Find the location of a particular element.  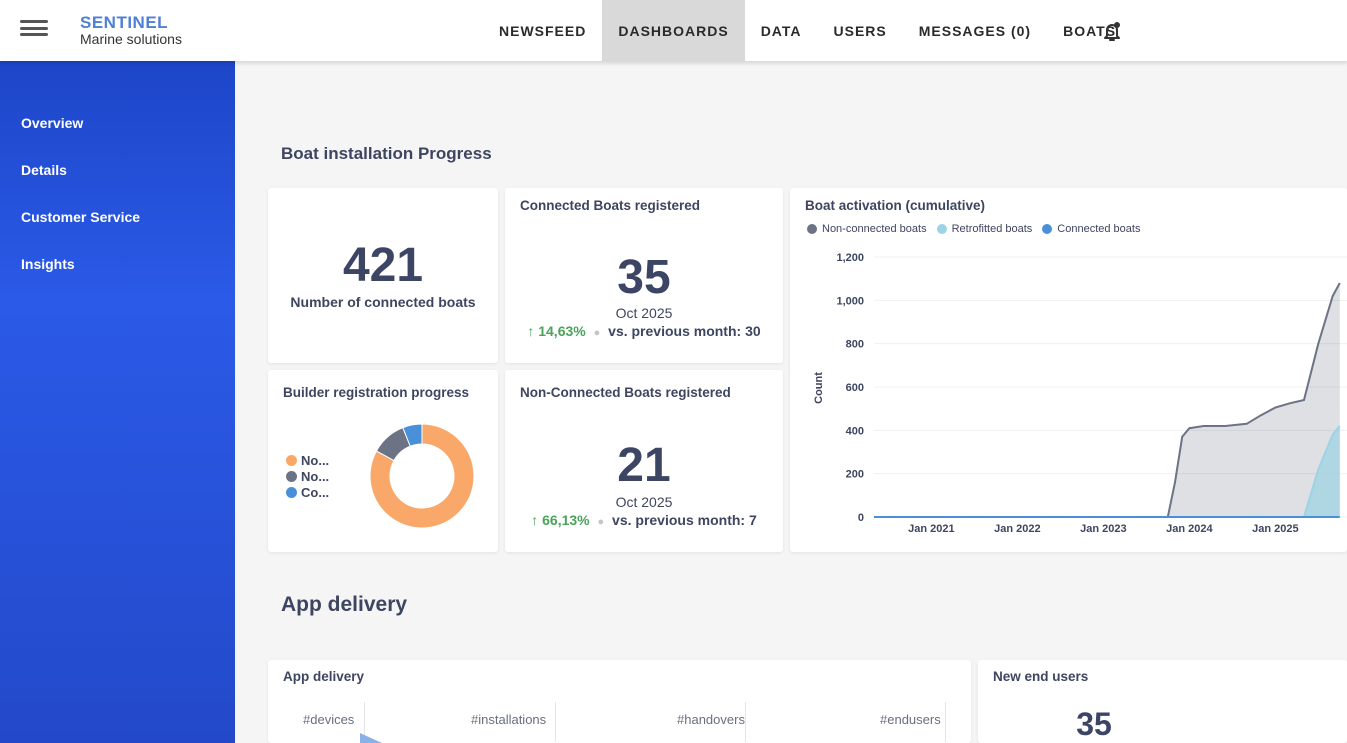

nav-boats: BOATS is located at coordinates (1090, 31).